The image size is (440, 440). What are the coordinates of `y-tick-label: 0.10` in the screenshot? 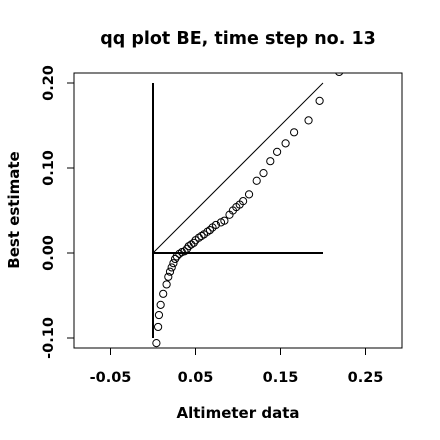 It's located at (49, 168).